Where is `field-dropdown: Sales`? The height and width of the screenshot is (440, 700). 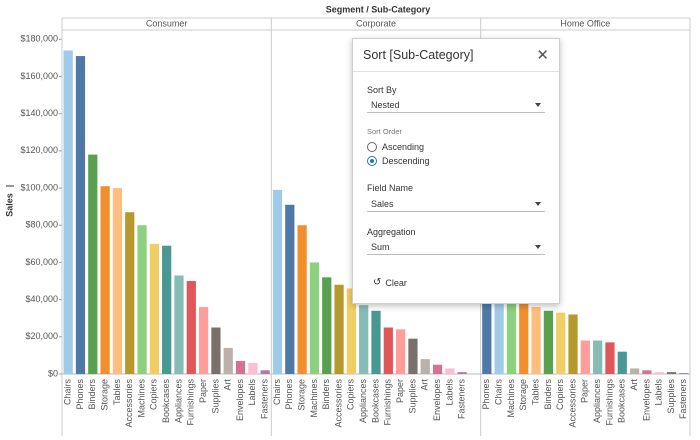
field-dropdown: Sales is located at coordinates (456, 204).